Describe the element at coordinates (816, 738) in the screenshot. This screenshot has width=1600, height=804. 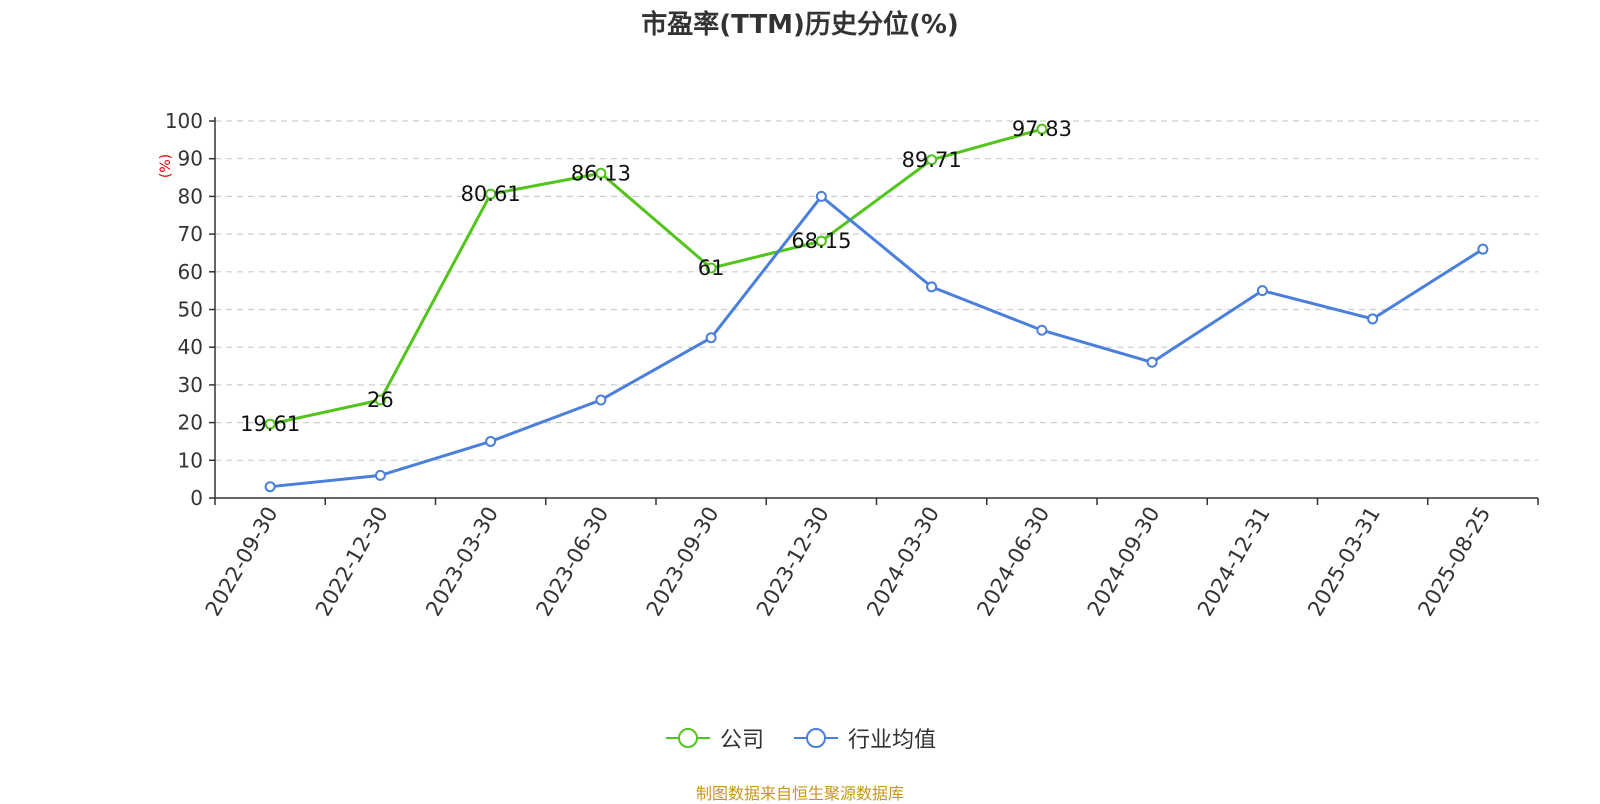
I see `legend-marker-industry` at that location.